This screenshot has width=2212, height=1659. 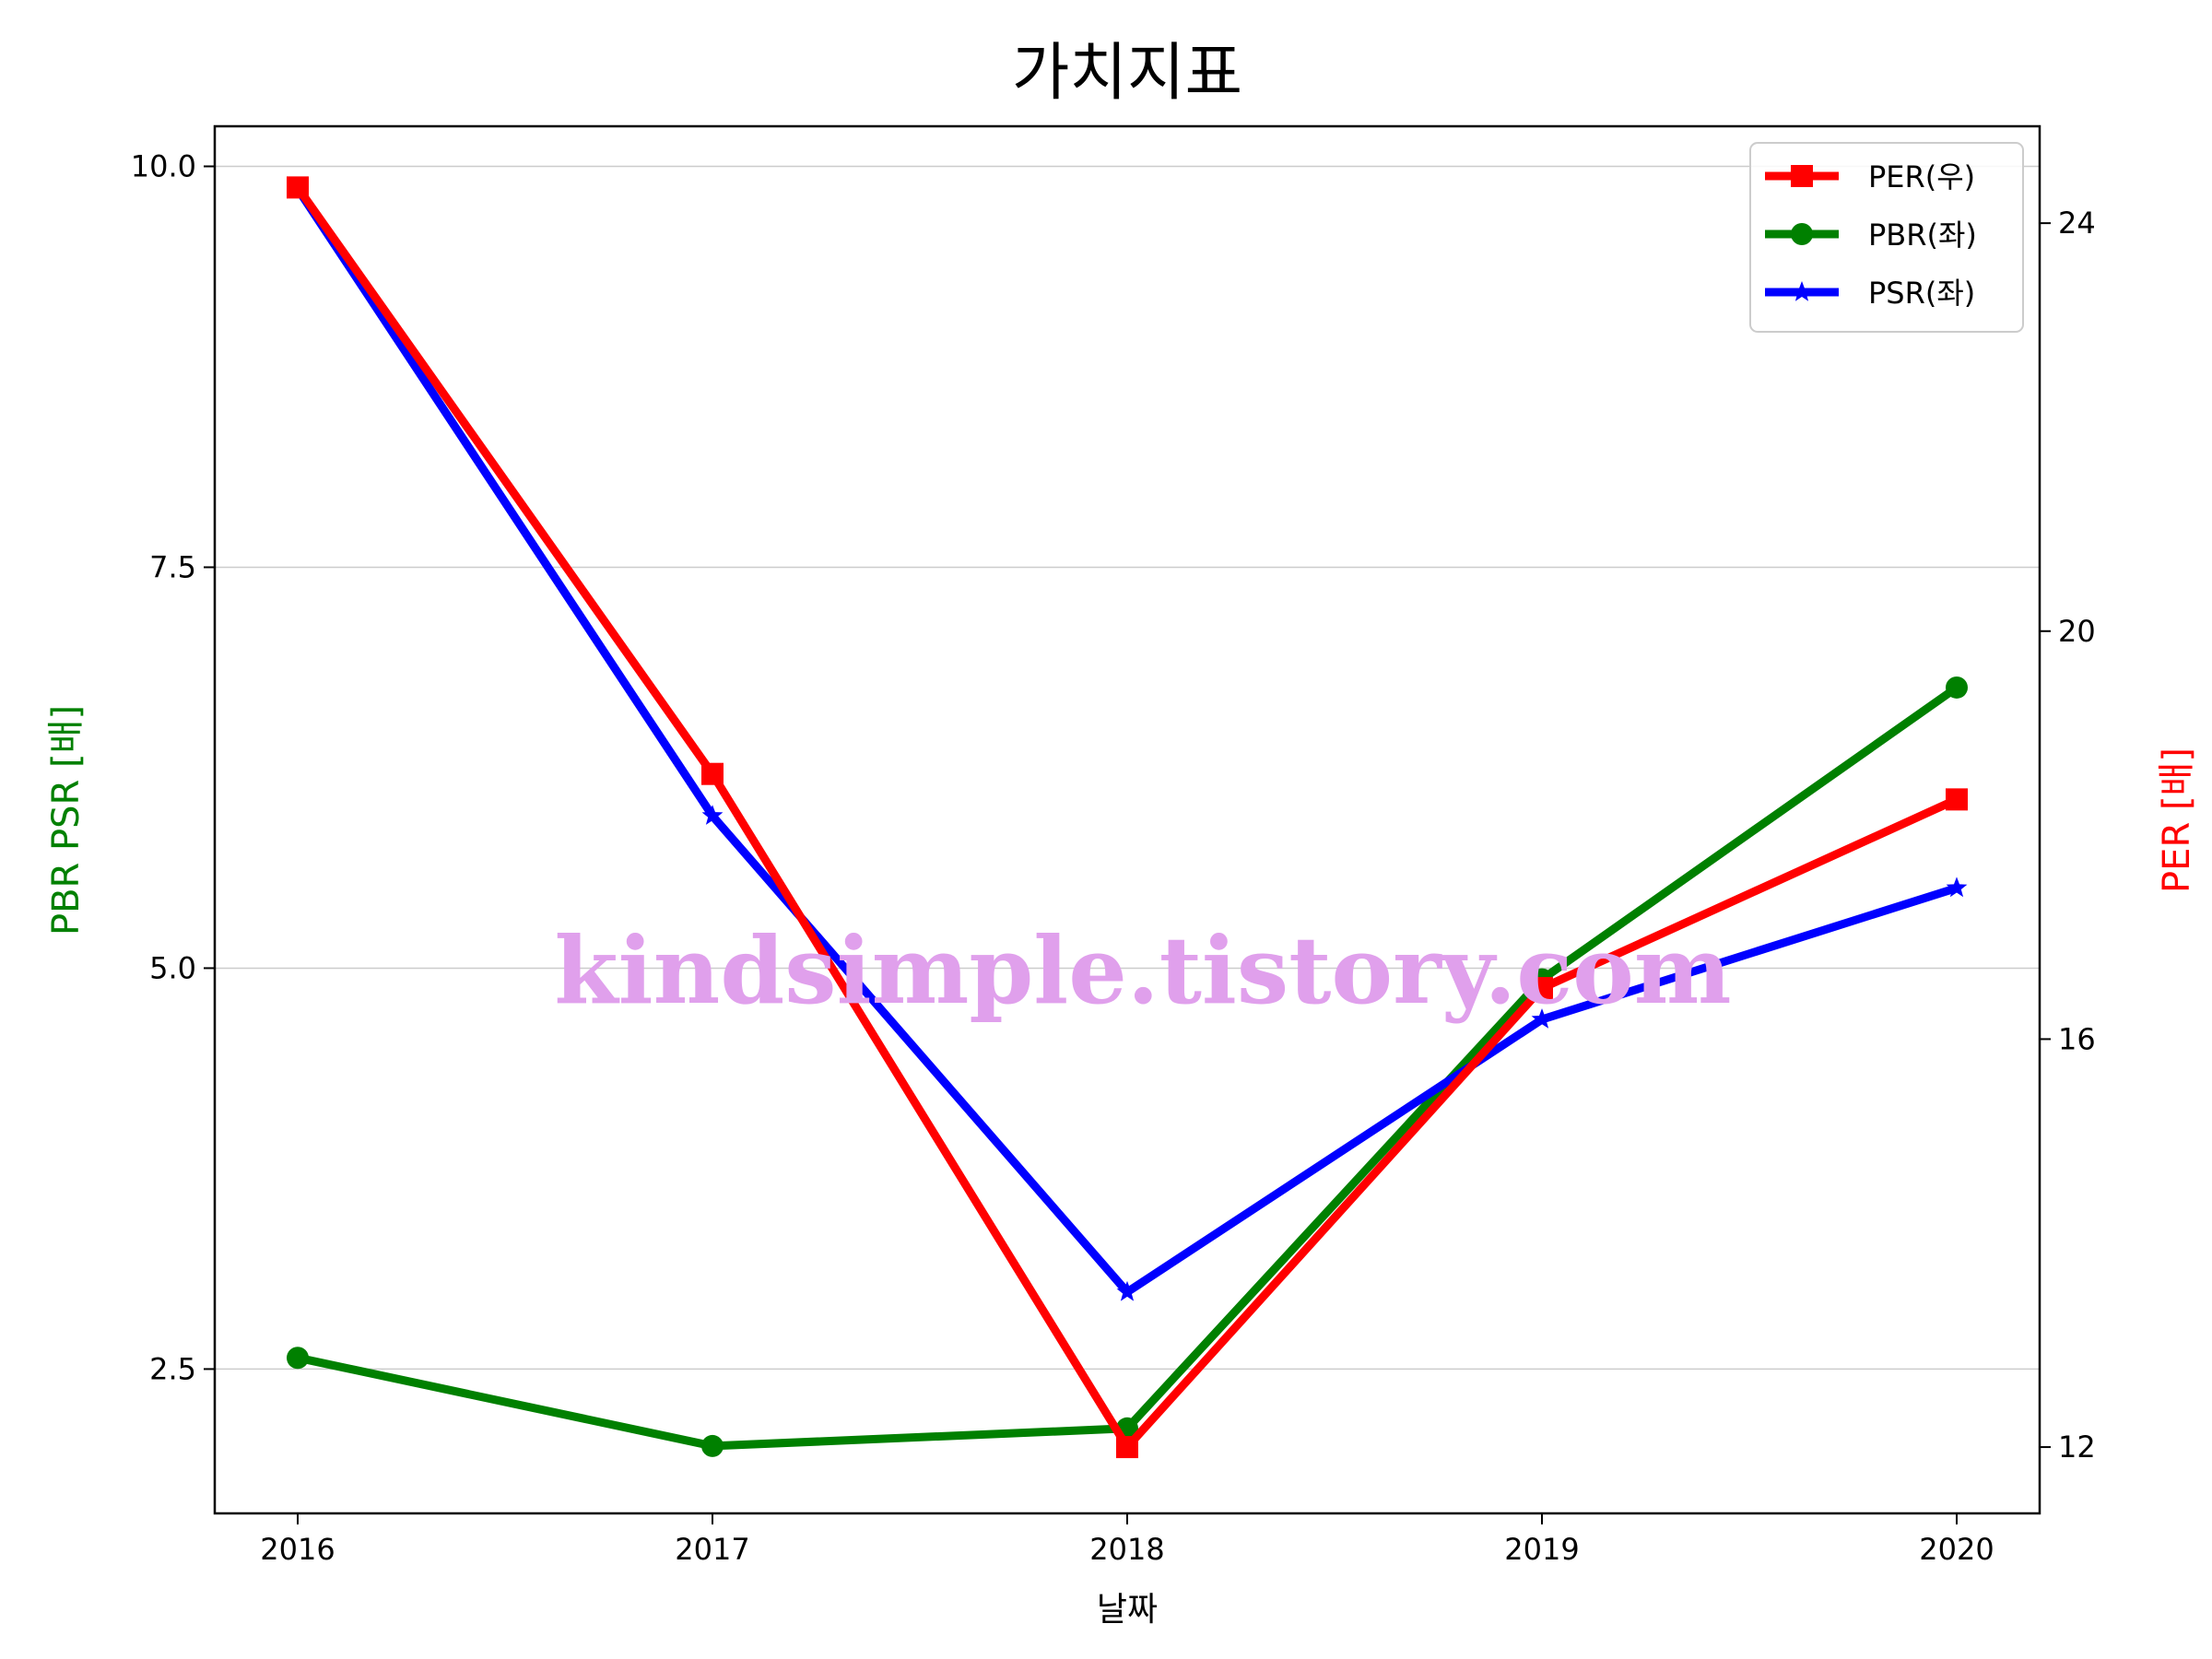 I want to click on watermark-text: kindsimple.tistory.com, so click(x=1142, y=970).